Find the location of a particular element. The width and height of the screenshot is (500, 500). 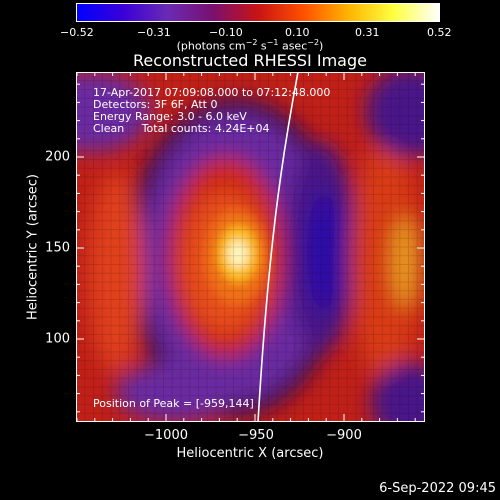

colorbar is located at coordinates (258, 12).